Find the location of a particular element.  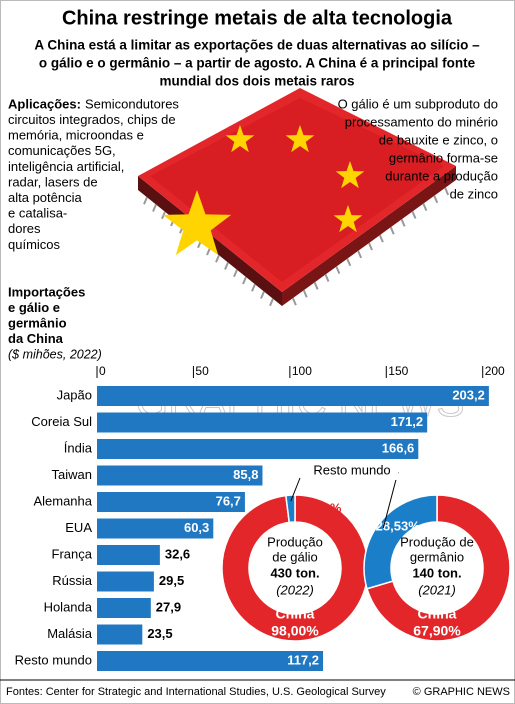

category-label: França is located at coordinates (72, 553).